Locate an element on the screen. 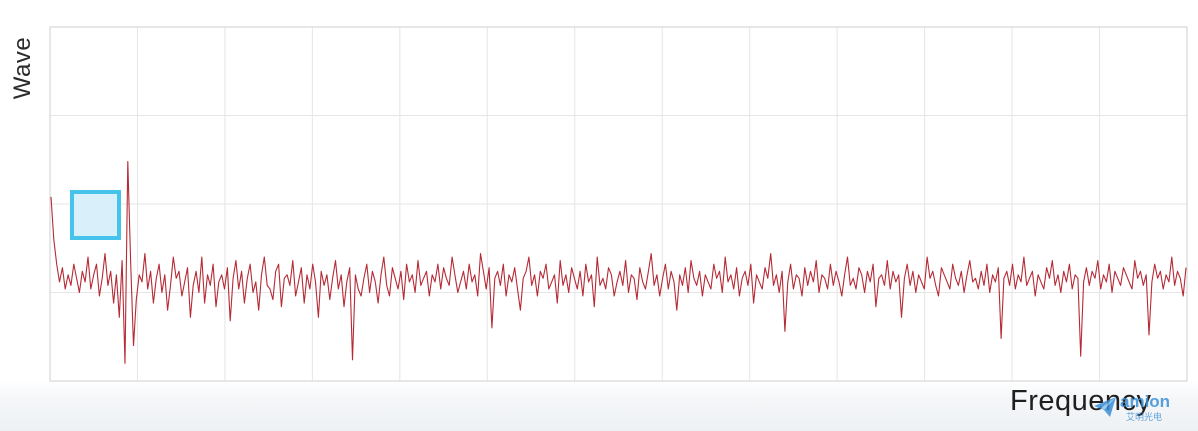 This screenshot has width=1198, height=431. brand-logo: amion 艾明光电 is located at coordinates (1140, 408).